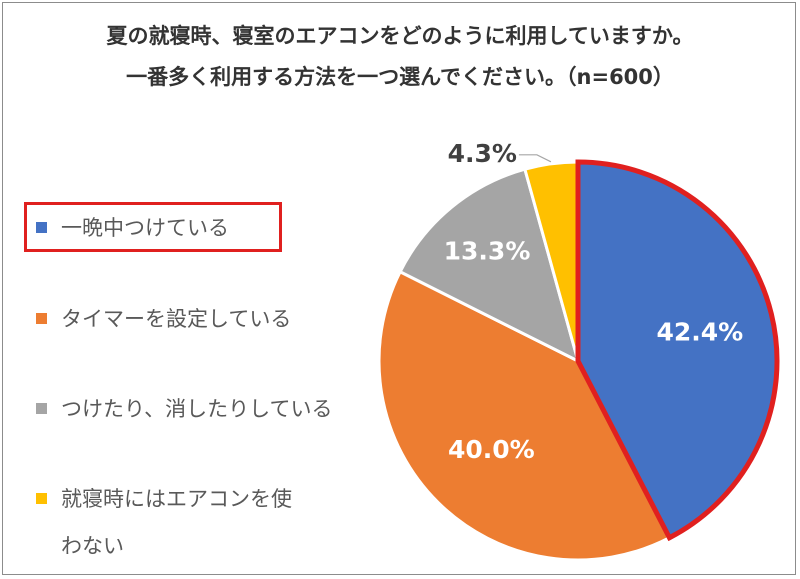 Image resolution: width=800 pixels, height=579 pixels. Describe the element at coordinates (41, 498) in the screenshot. I see `legend-swatch-not-used` at that location.